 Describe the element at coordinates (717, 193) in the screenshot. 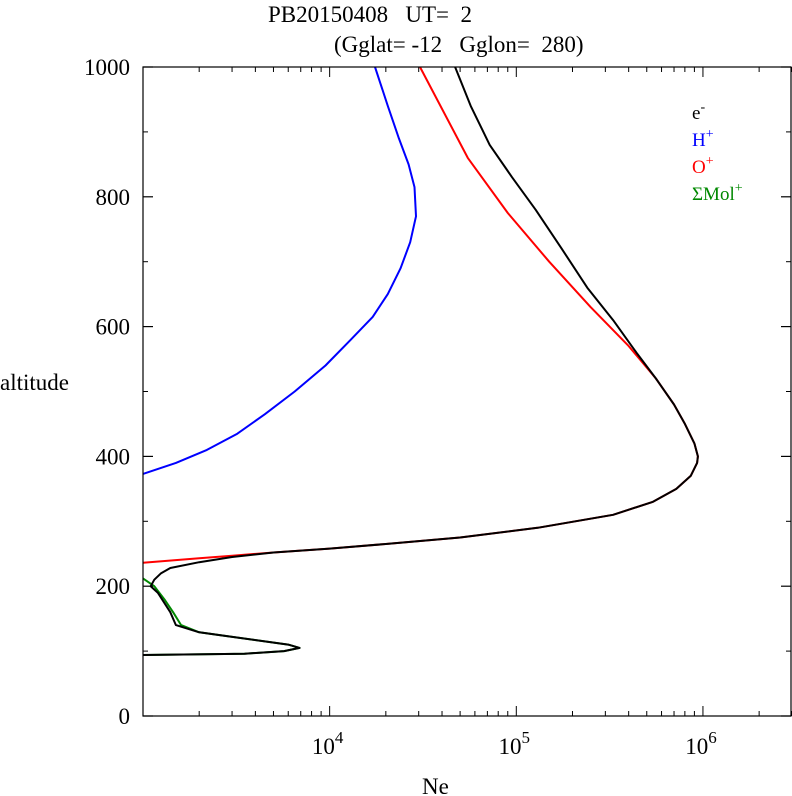

I see `legend-entry-3: ΣMol+` at that location.